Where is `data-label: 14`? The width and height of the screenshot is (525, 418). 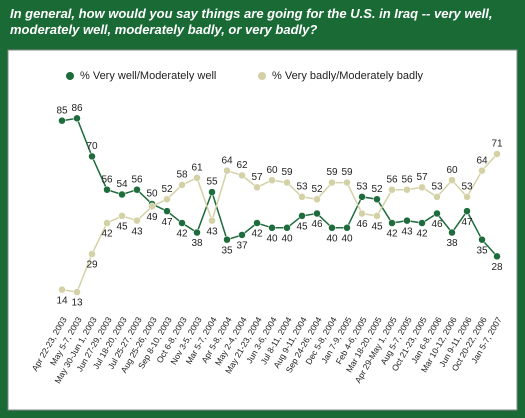 data-label: 14 is located at coordinates (62, 300).